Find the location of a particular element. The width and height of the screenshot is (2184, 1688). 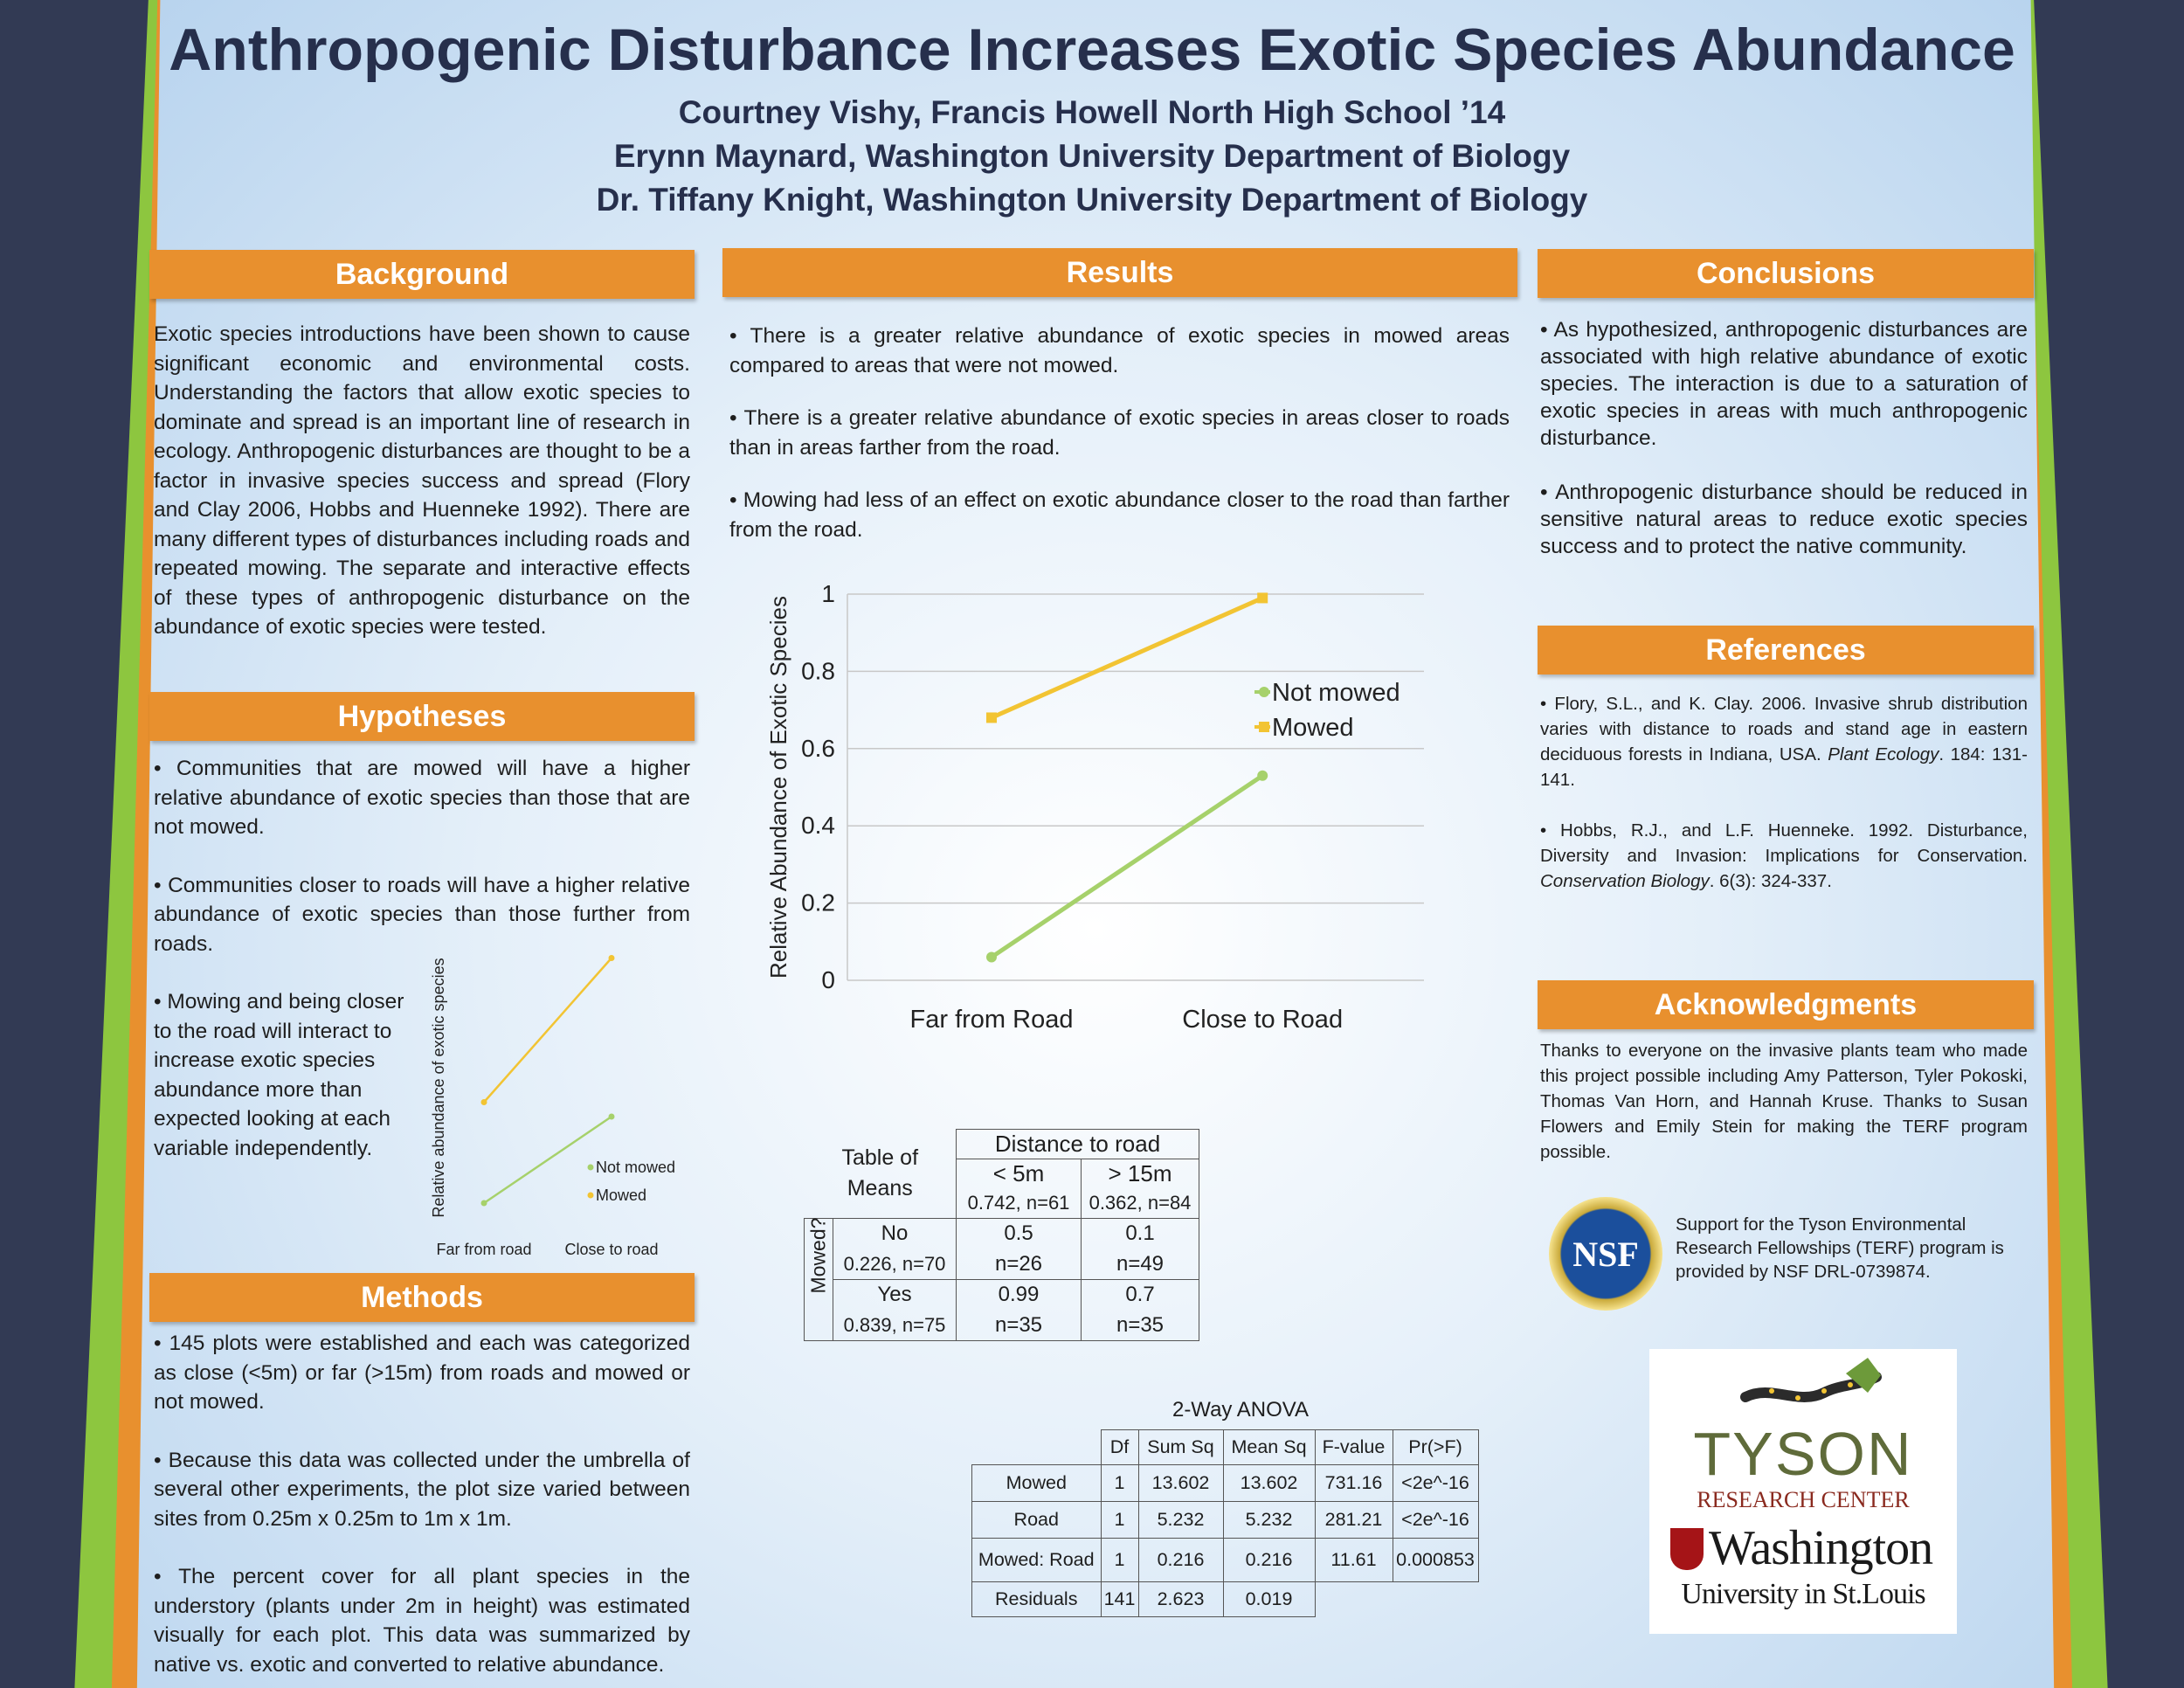

nsf-logo-icon: NSF is located at coordinates (1605, 1254).